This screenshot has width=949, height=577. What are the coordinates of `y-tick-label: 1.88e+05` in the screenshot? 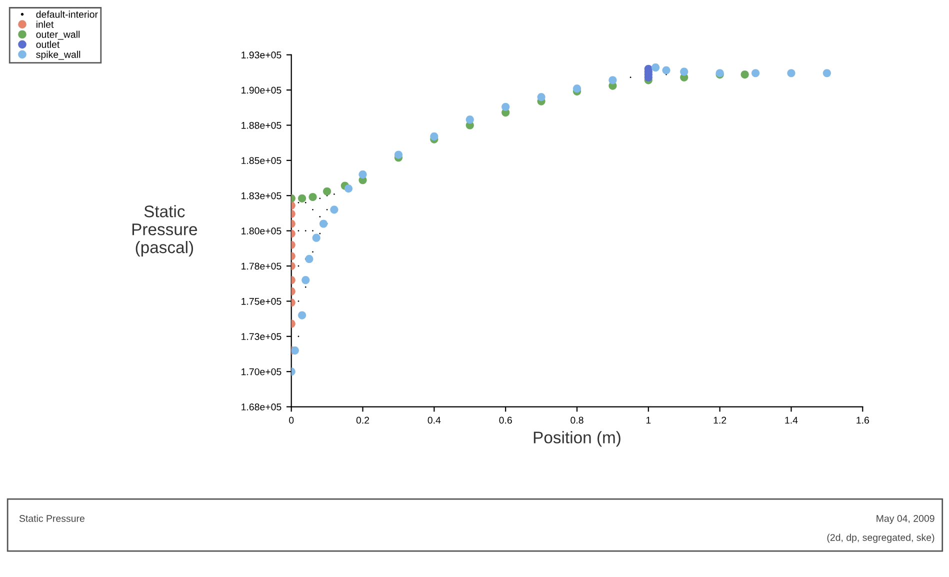 It's located at (262, 125).